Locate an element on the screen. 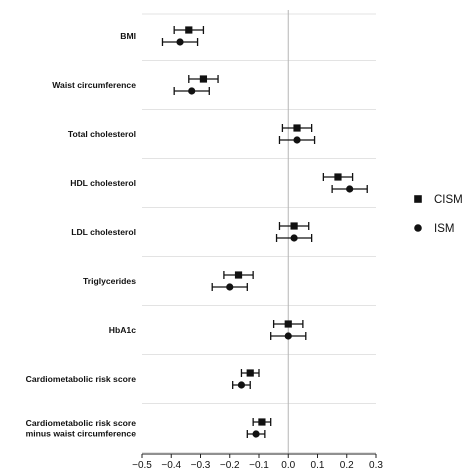 The image size is (474, 474). category-label-line: Waist circumference is located at coordinates (94, 85).